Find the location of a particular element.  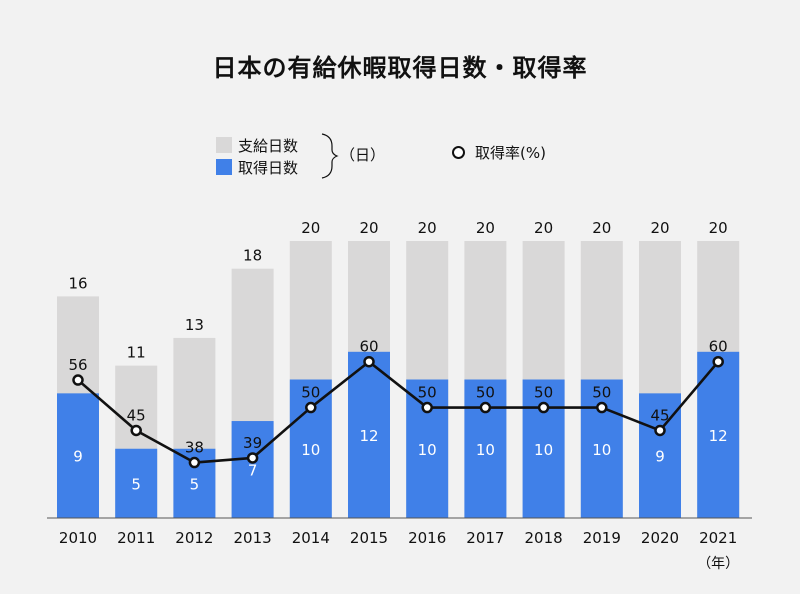

x-tick-label: 2020 is located at coordinates (660, 538).